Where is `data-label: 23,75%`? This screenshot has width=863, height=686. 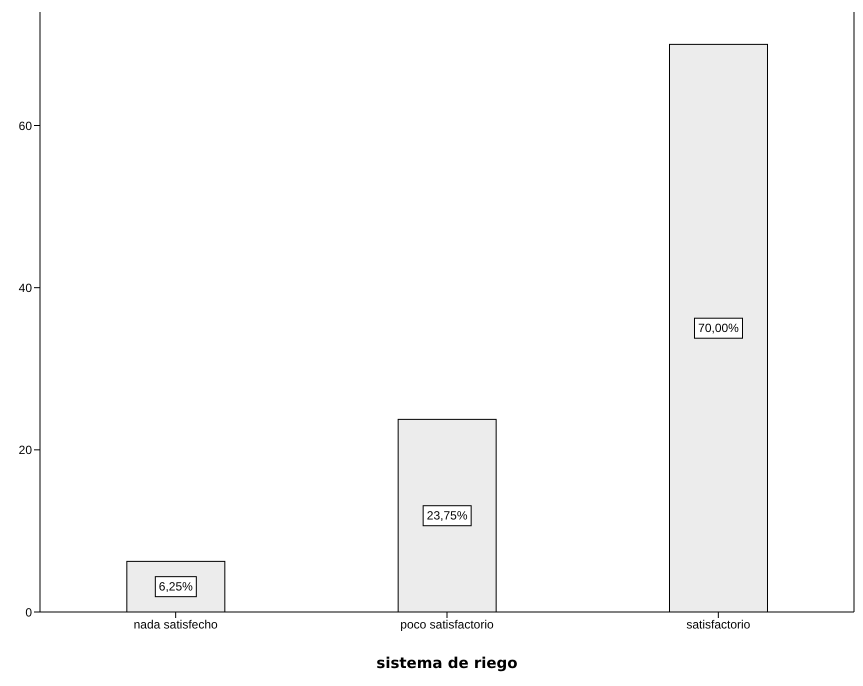
data-label: 23,75% is located at coordinates (447, 515).